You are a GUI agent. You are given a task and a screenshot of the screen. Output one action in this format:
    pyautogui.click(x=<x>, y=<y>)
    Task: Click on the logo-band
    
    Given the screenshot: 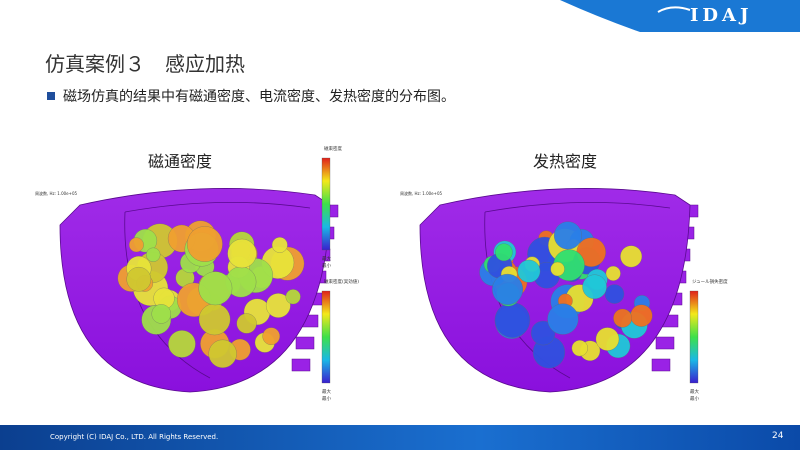 What is the action you would take?
    pyautogui.click(x=680, y=16)
    